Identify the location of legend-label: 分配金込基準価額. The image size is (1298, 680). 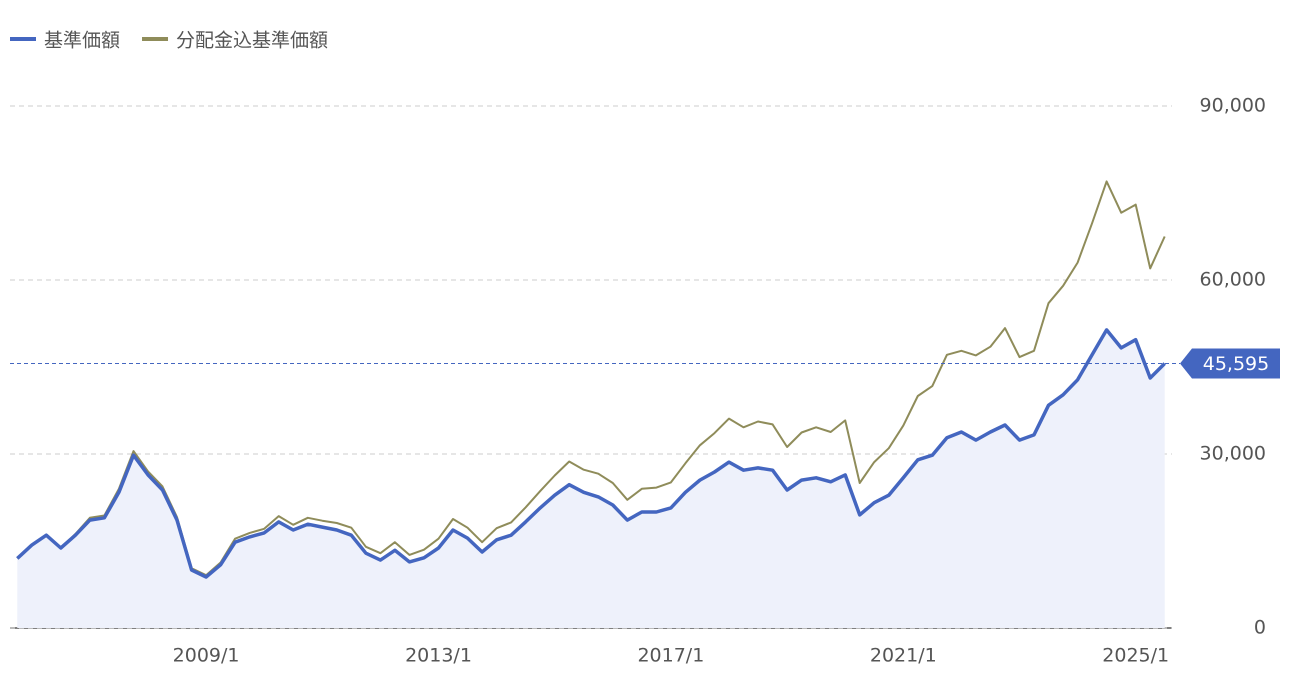
(252, 41).